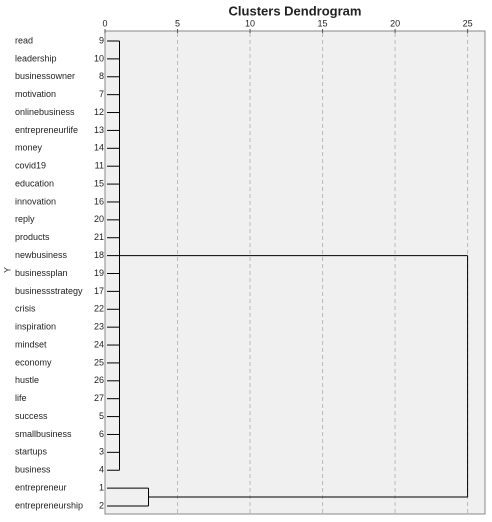 Image resolution: width=492 pixels, height=522 pixels. Describe the element at coordinates (101, 470) in the screenshot. I see `case-number: 4` at that location.